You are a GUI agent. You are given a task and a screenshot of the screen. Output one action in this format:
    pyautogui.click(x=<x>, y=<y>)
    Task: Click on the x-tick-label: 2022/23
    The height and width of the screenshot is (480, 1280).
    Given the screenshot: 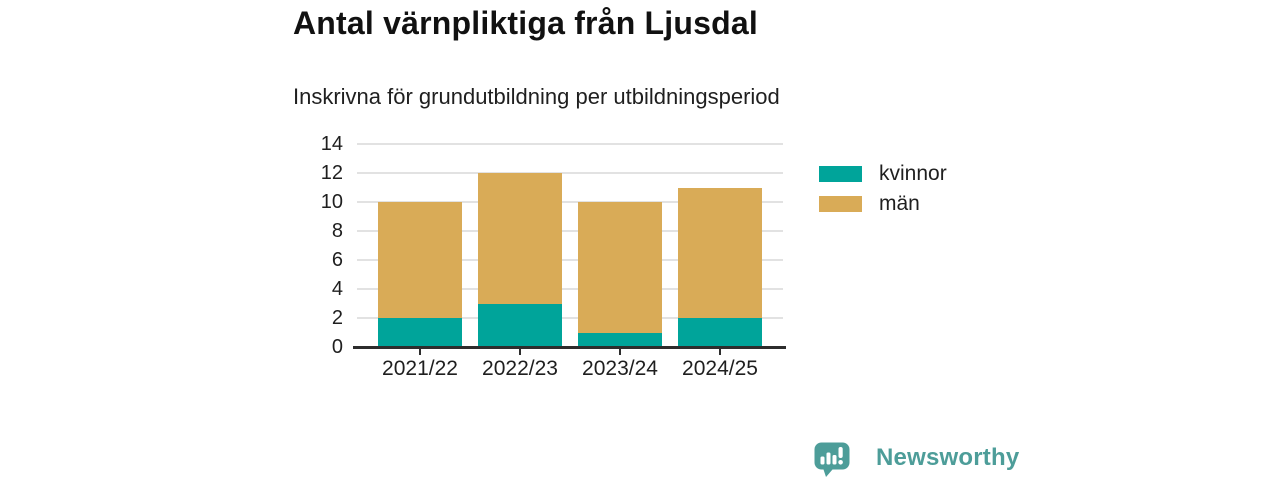 What is the action you would take?
    pyautogui.click(x=520, y=368)
    